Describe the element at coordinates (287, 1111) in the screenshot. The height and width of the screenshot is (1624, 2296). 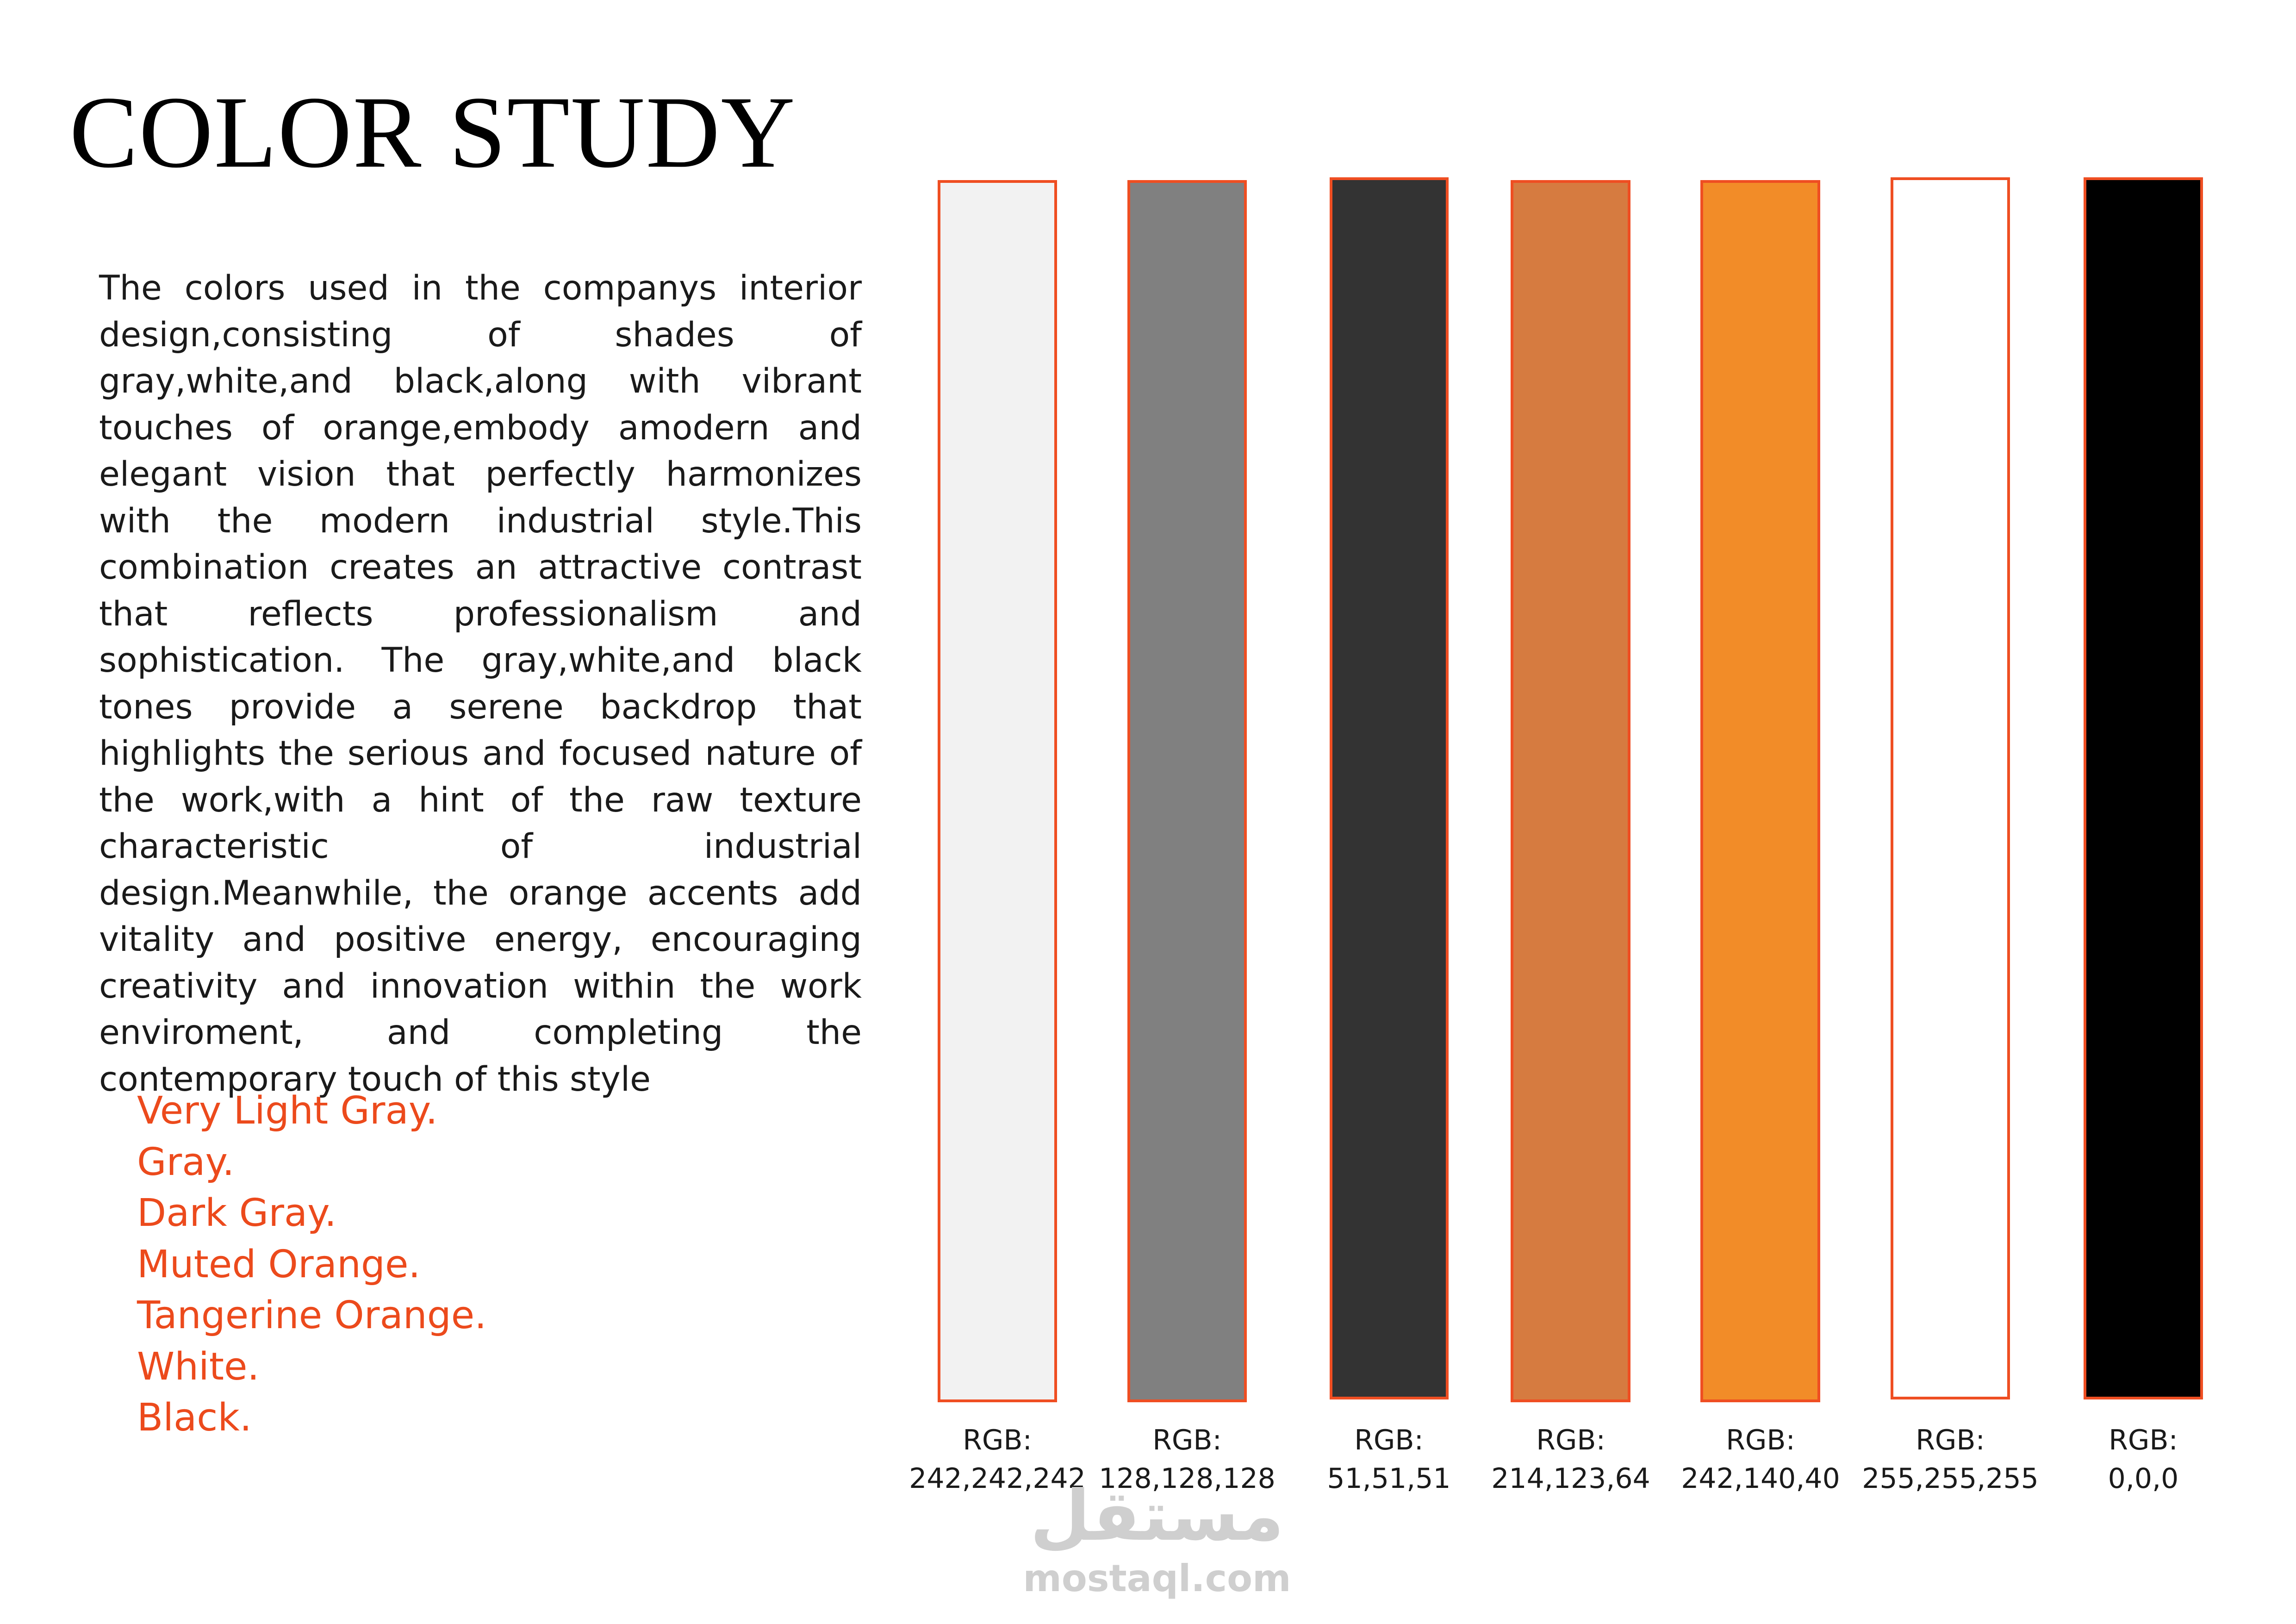
I see `color-name-item: Very Light Gray.` at that location.